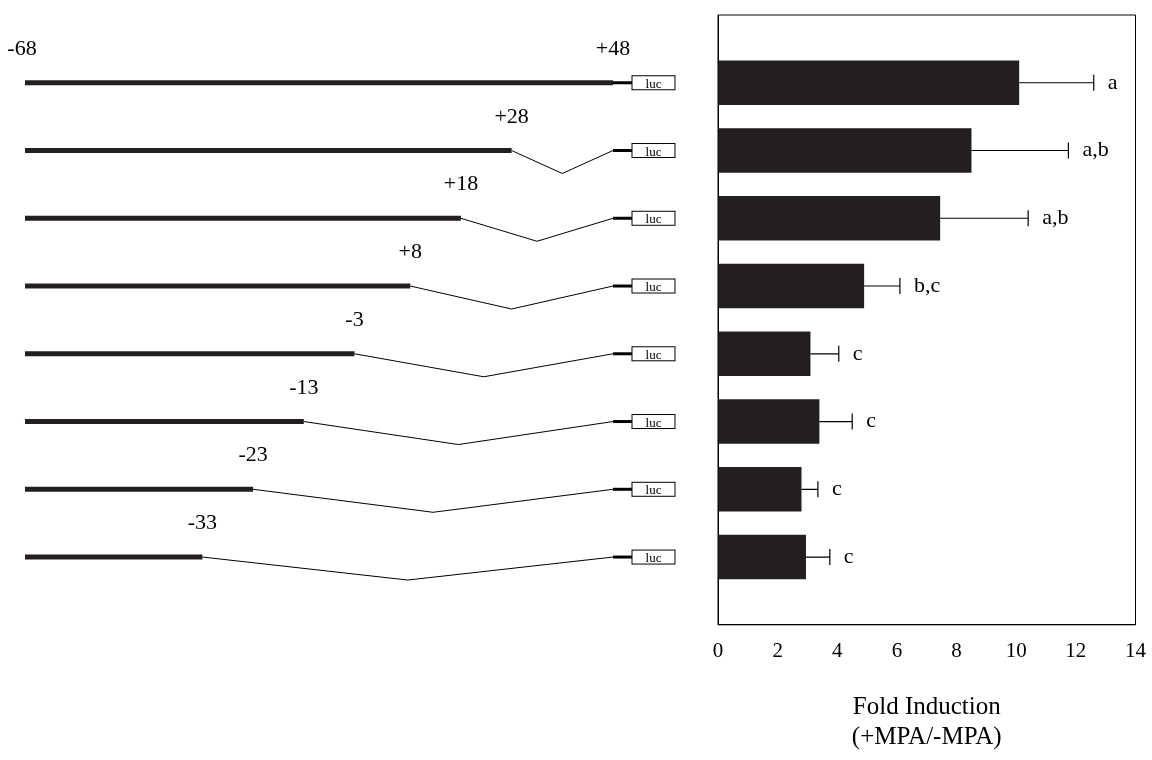 This screenshot has width=1152, height=760. I want to click on x-tick-label: 14, so click(1136, 649).